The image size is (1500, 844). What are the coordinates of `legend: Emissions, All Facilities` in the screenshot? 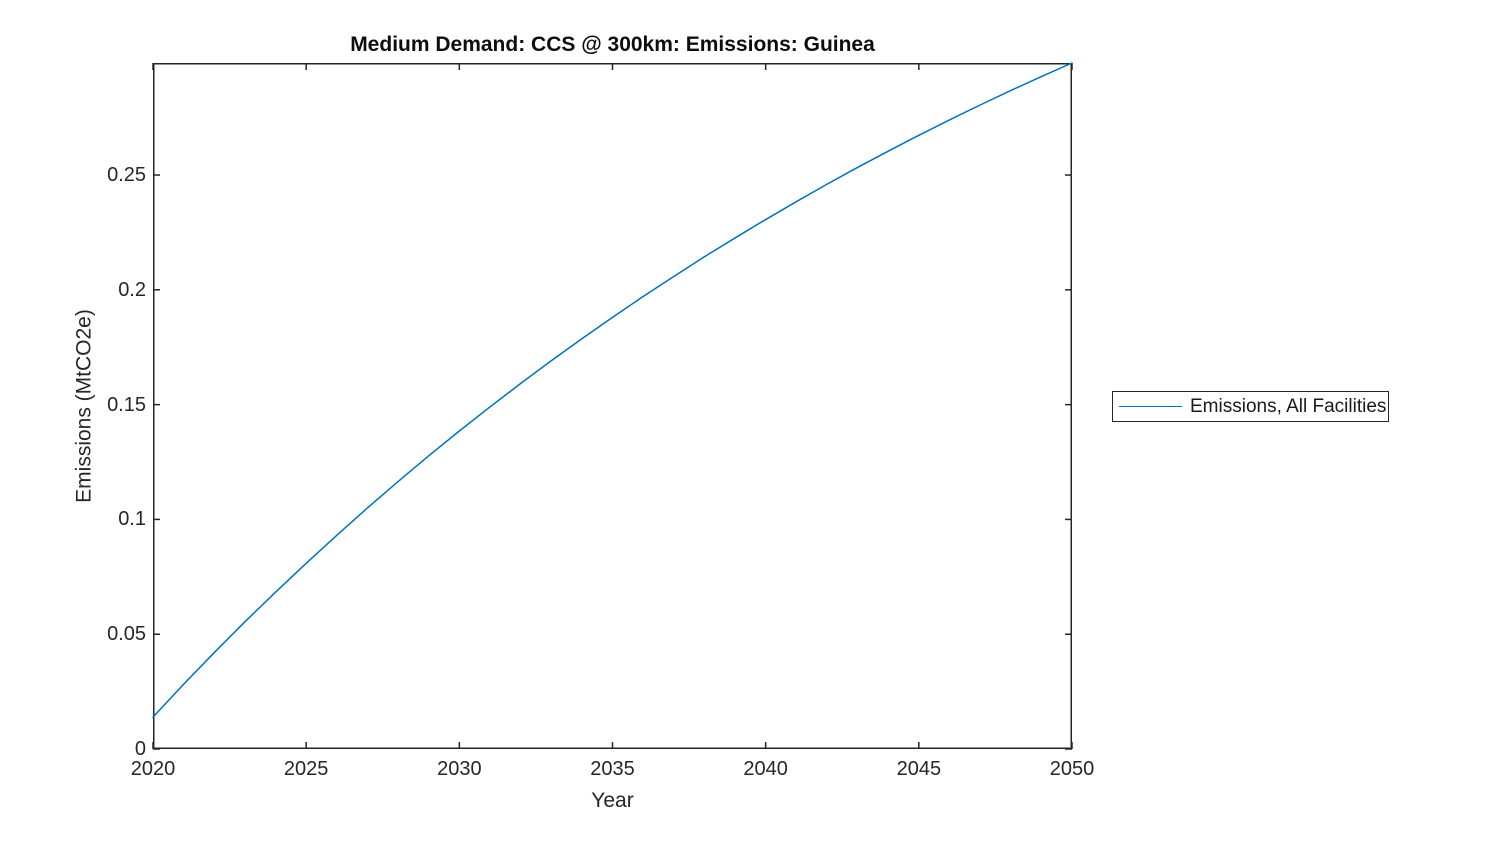 It's located at (1250, 406).